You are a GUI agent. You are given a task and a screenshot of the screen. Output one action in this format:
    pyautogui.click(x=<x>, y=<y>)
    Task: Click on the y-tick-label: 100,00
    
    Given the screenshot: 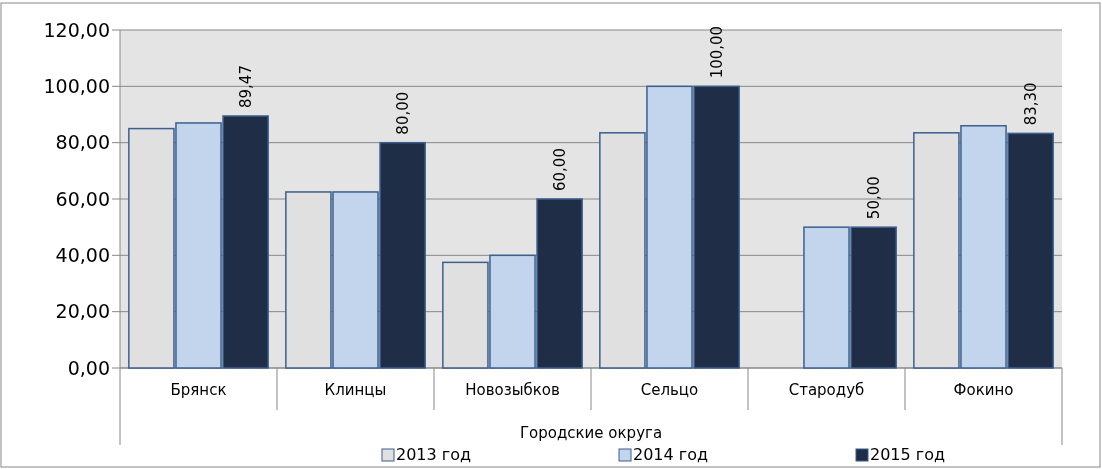 What is the action you would take?
    pyautogui.click(x=76, y=85)
    